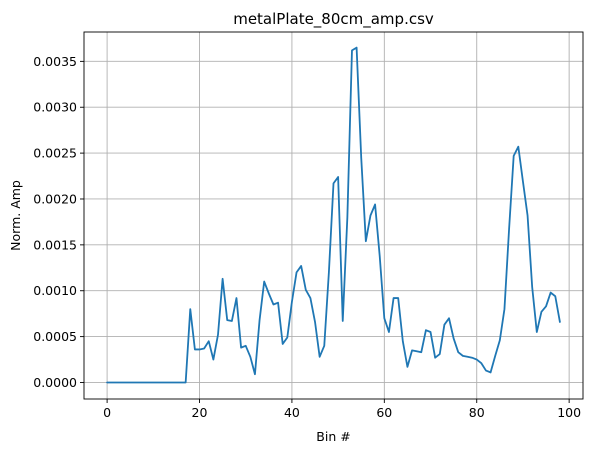 The width and height of the screenshot is (593, 453). I want to click on y-tick-label: 0.0030, so click(55, 107).